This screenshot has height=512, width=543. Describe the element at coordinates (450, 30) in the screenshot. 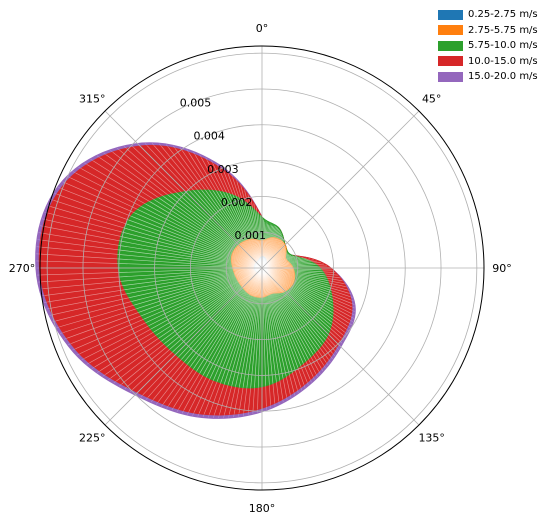

I see `legend-swatch` at that location.